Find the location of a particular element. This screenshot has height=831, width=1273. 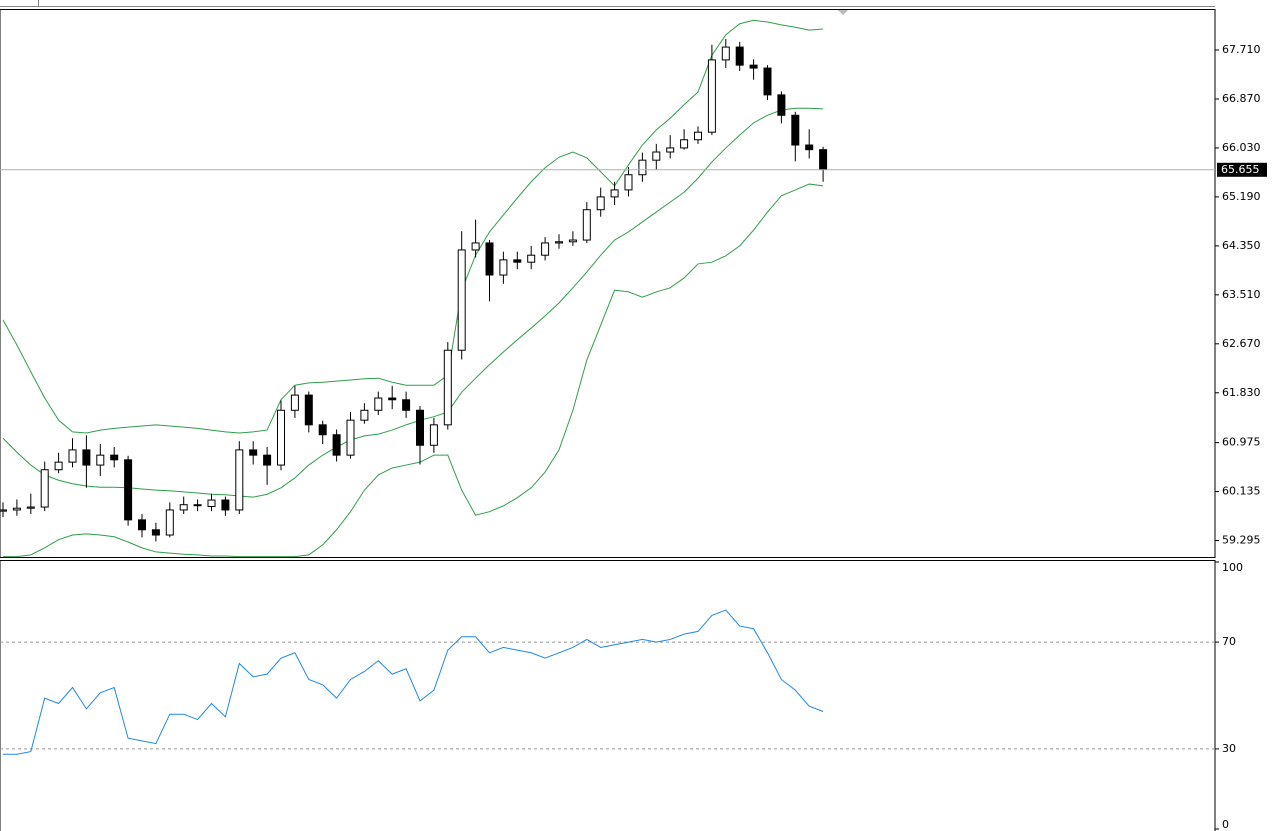

shift-marker is located at coordinates (843, 12).